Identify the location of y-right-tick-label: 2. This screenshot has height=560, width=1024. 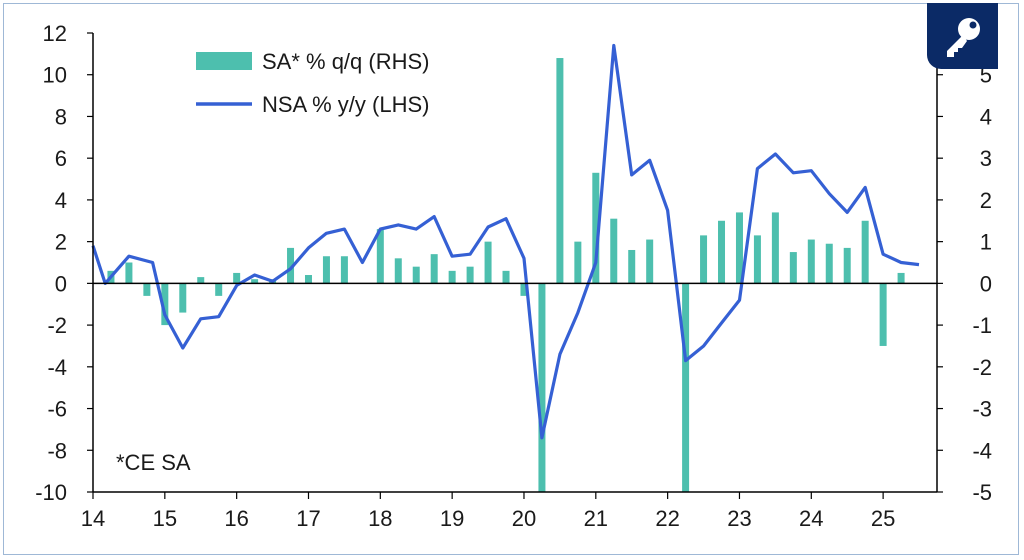
(986, 200).